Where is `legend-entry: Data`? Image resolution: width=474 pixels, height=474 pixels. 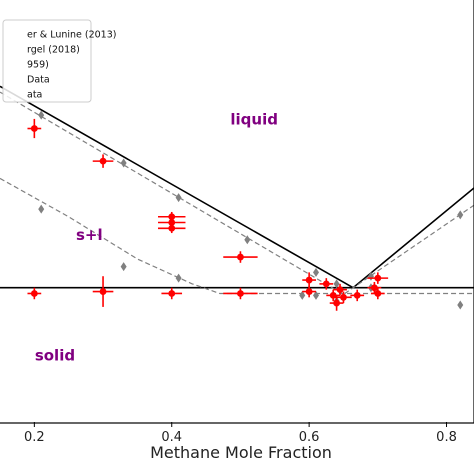 legend-entry: Data is located at coordinates (38, 80).